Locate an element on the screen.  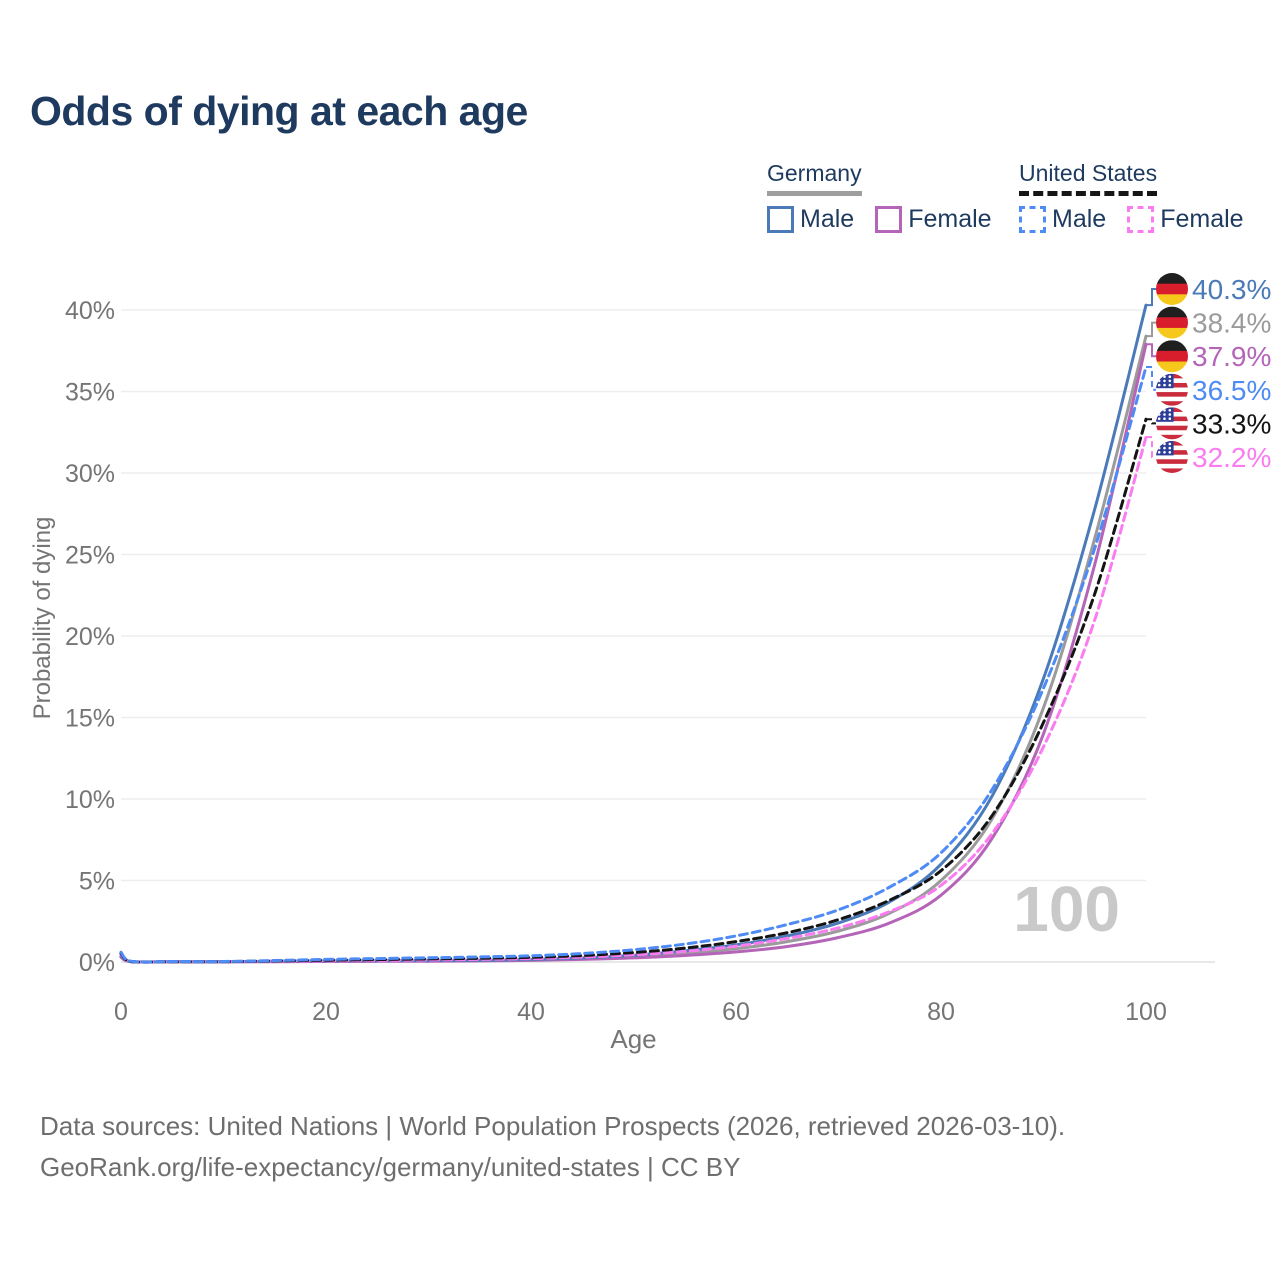
age-watermark: 100 is located at coordinates (1066, 909).